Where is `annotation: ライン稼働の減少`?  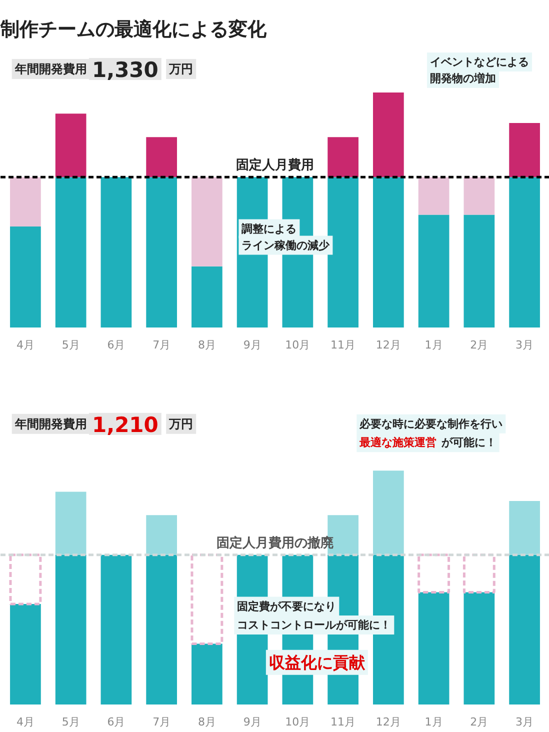 annotation: ライン稼働の減少 is located at coordinates (286, 245).